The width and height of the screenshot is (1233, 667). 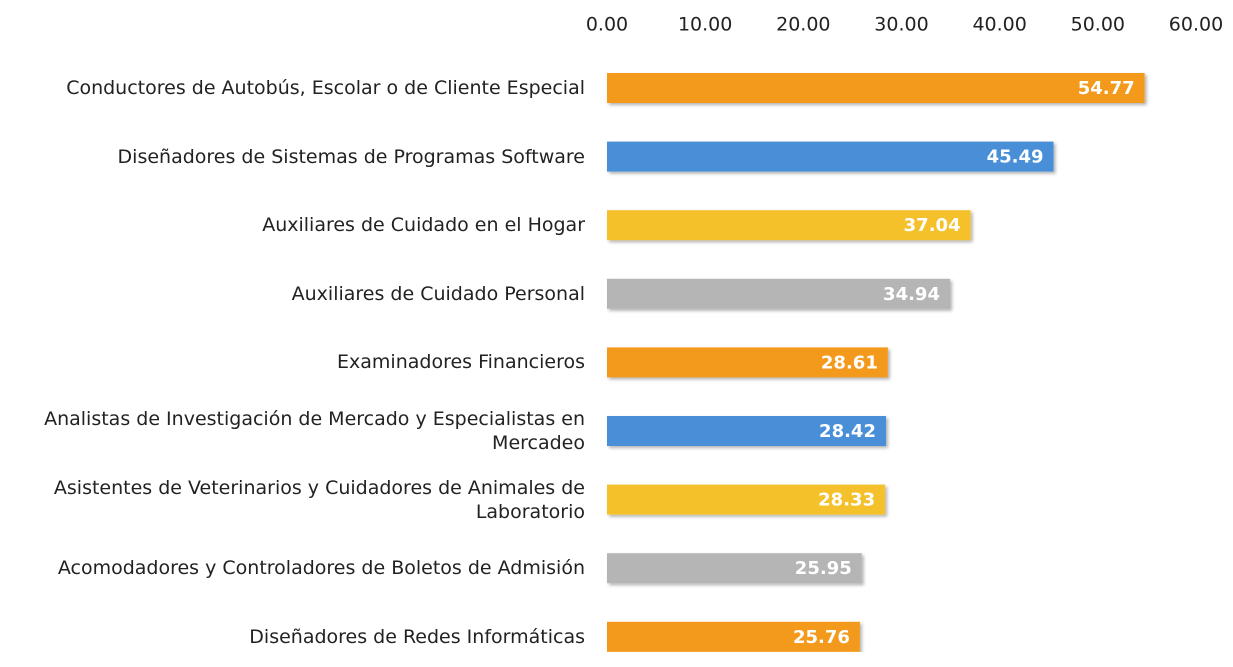 I want to click on category-label: Auxiliares de Cuidado en el Hogar, so click(x=423, y=225).